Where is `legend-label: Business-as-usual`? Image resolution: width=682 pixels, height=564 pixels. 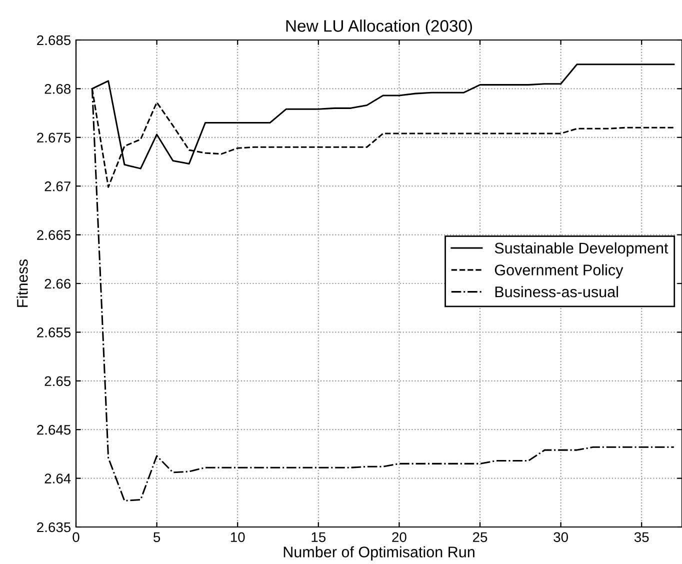 legend-label: Business-as-usual is located at coordinates (556, 292).